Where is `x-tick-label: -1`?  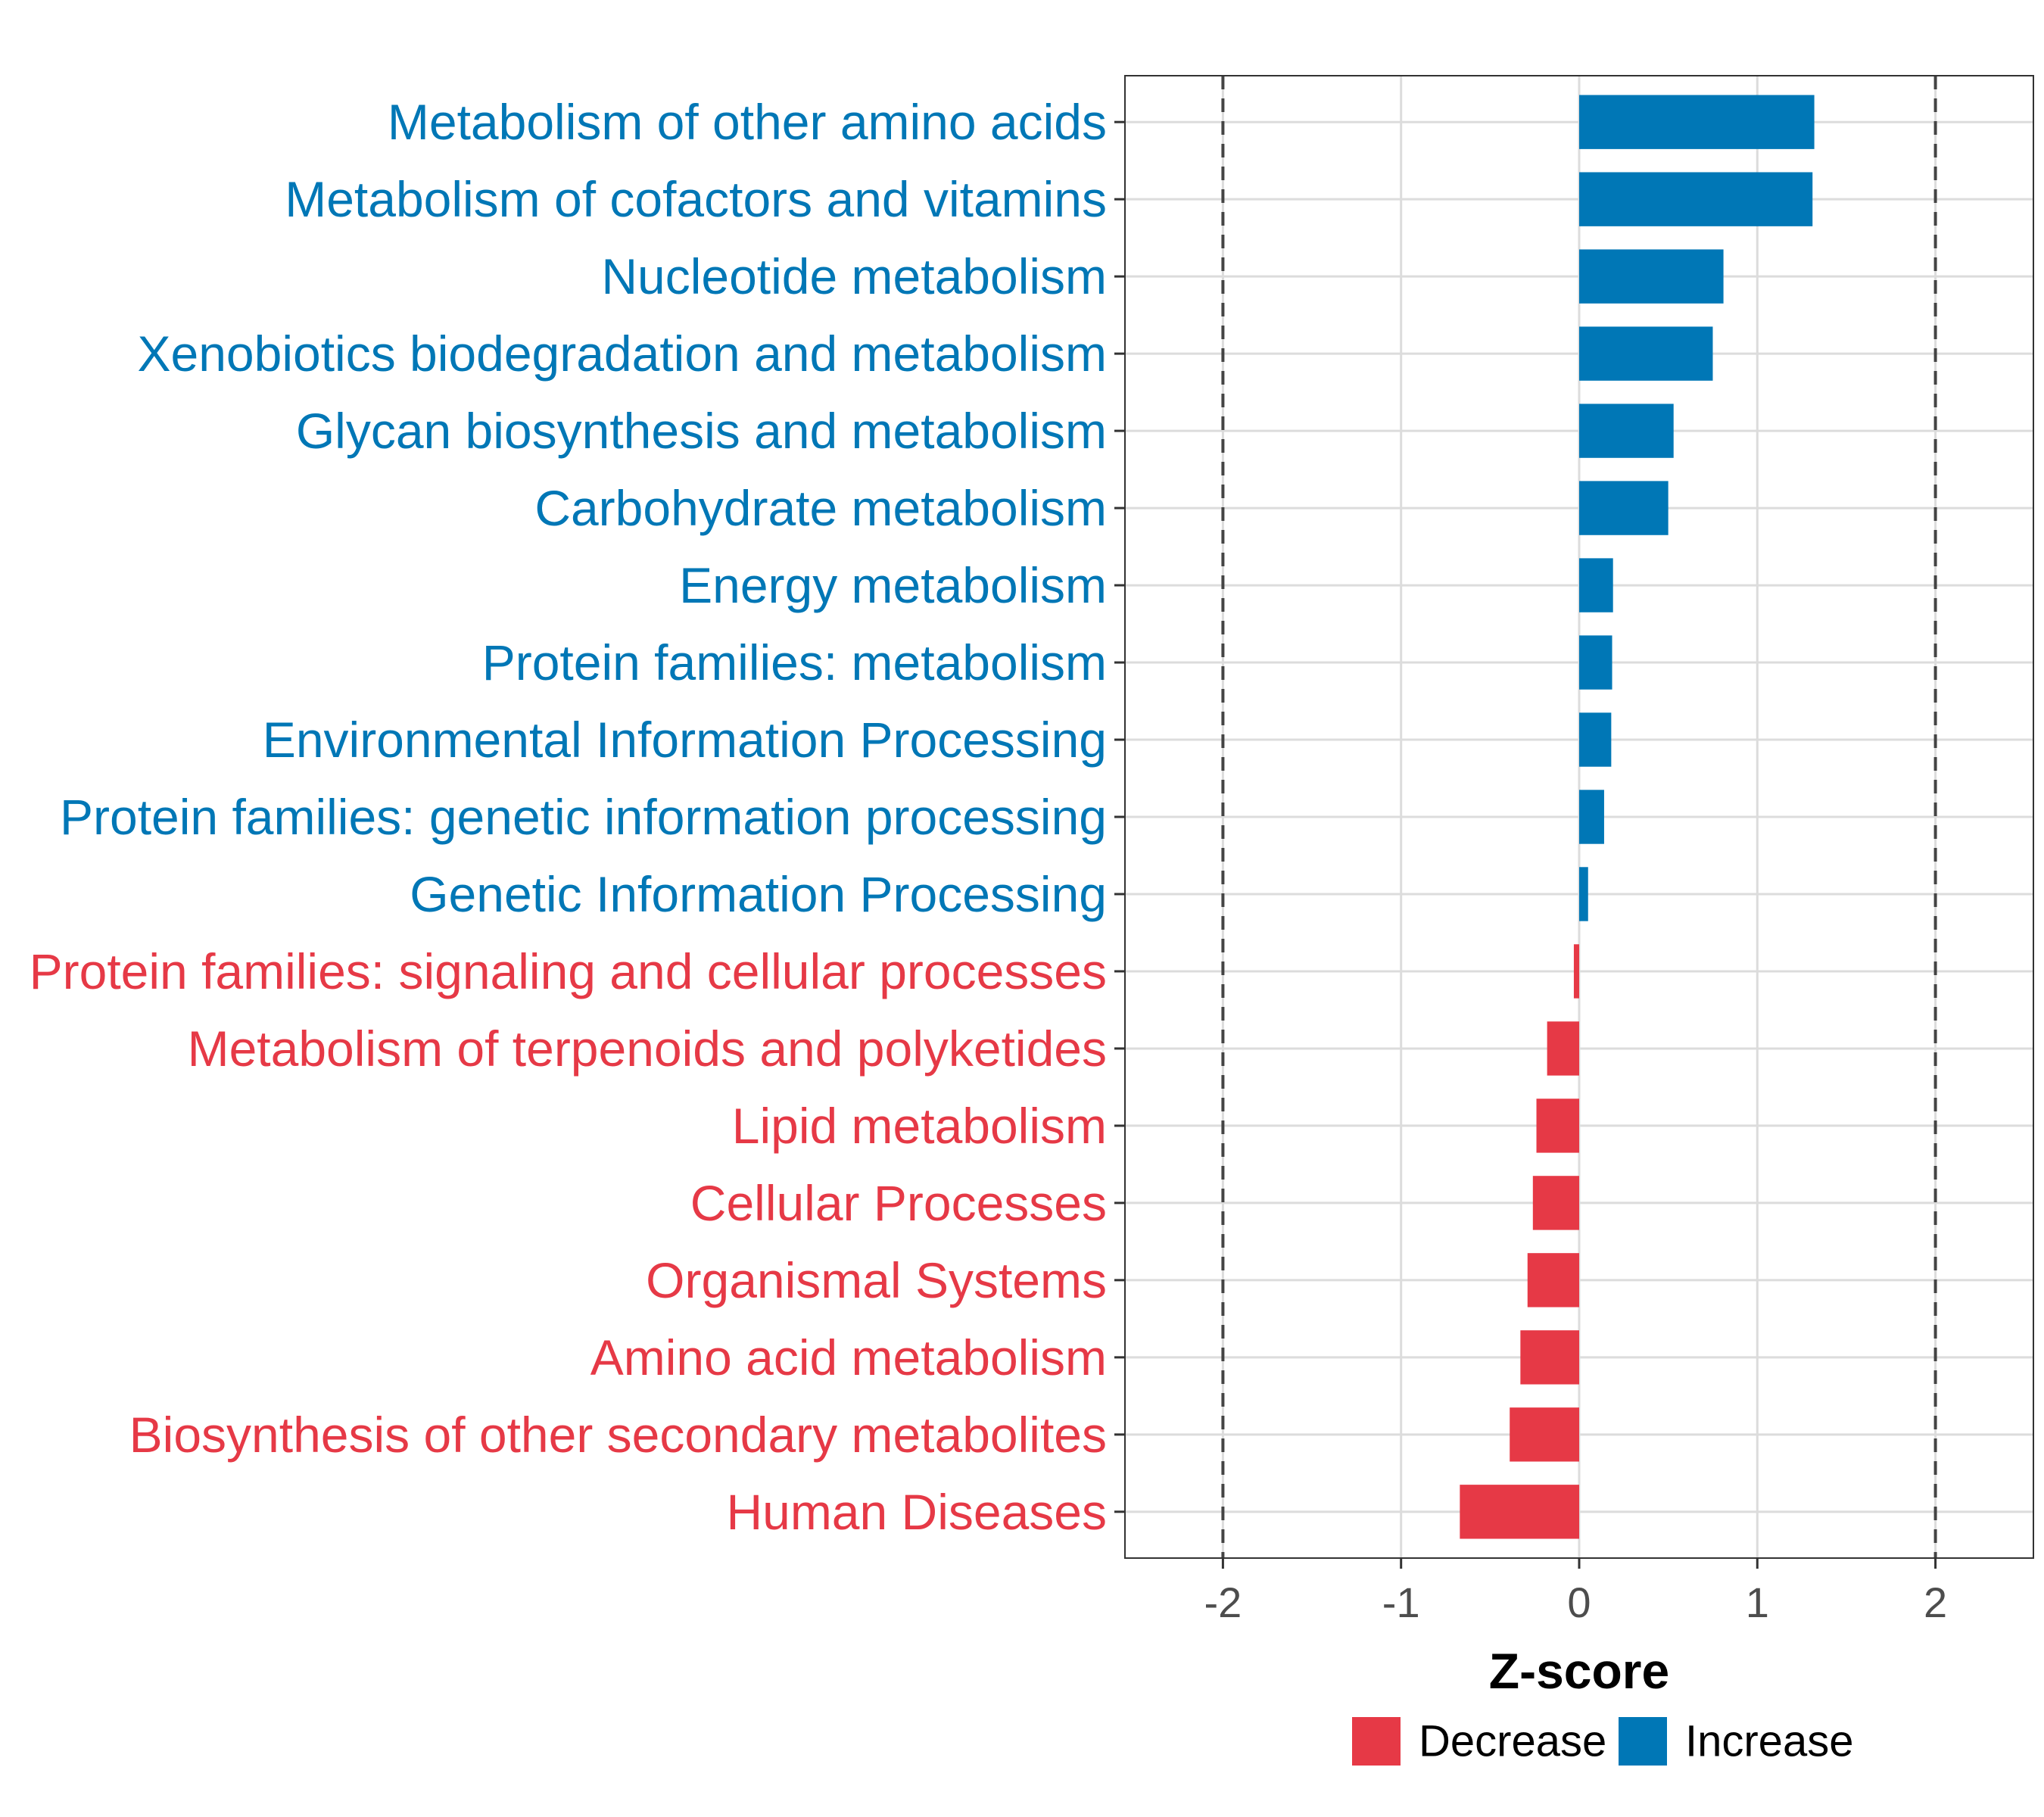 x-tick-label: -1 is located at coordinates (1401, 1602).